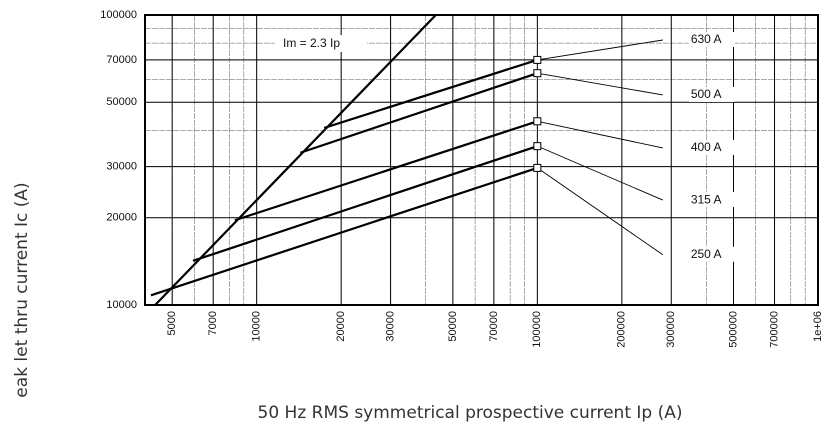  What do you see at coordinates (118, 15) in the screenshot?
I see `y-tick-label: 100000` at bounding box center [118, 15].